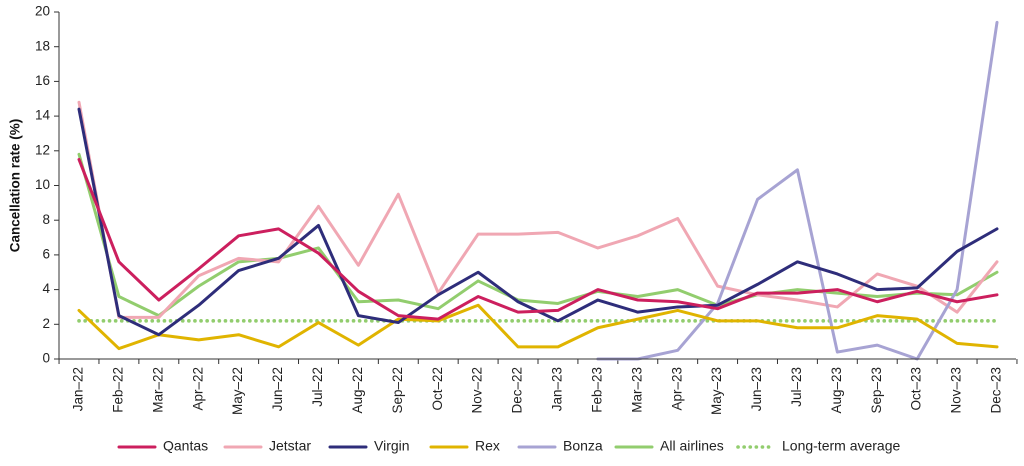  Describe the element at coordinates (716, 391) in the screenshot. I see `x-tick-label: May–23` at that location.